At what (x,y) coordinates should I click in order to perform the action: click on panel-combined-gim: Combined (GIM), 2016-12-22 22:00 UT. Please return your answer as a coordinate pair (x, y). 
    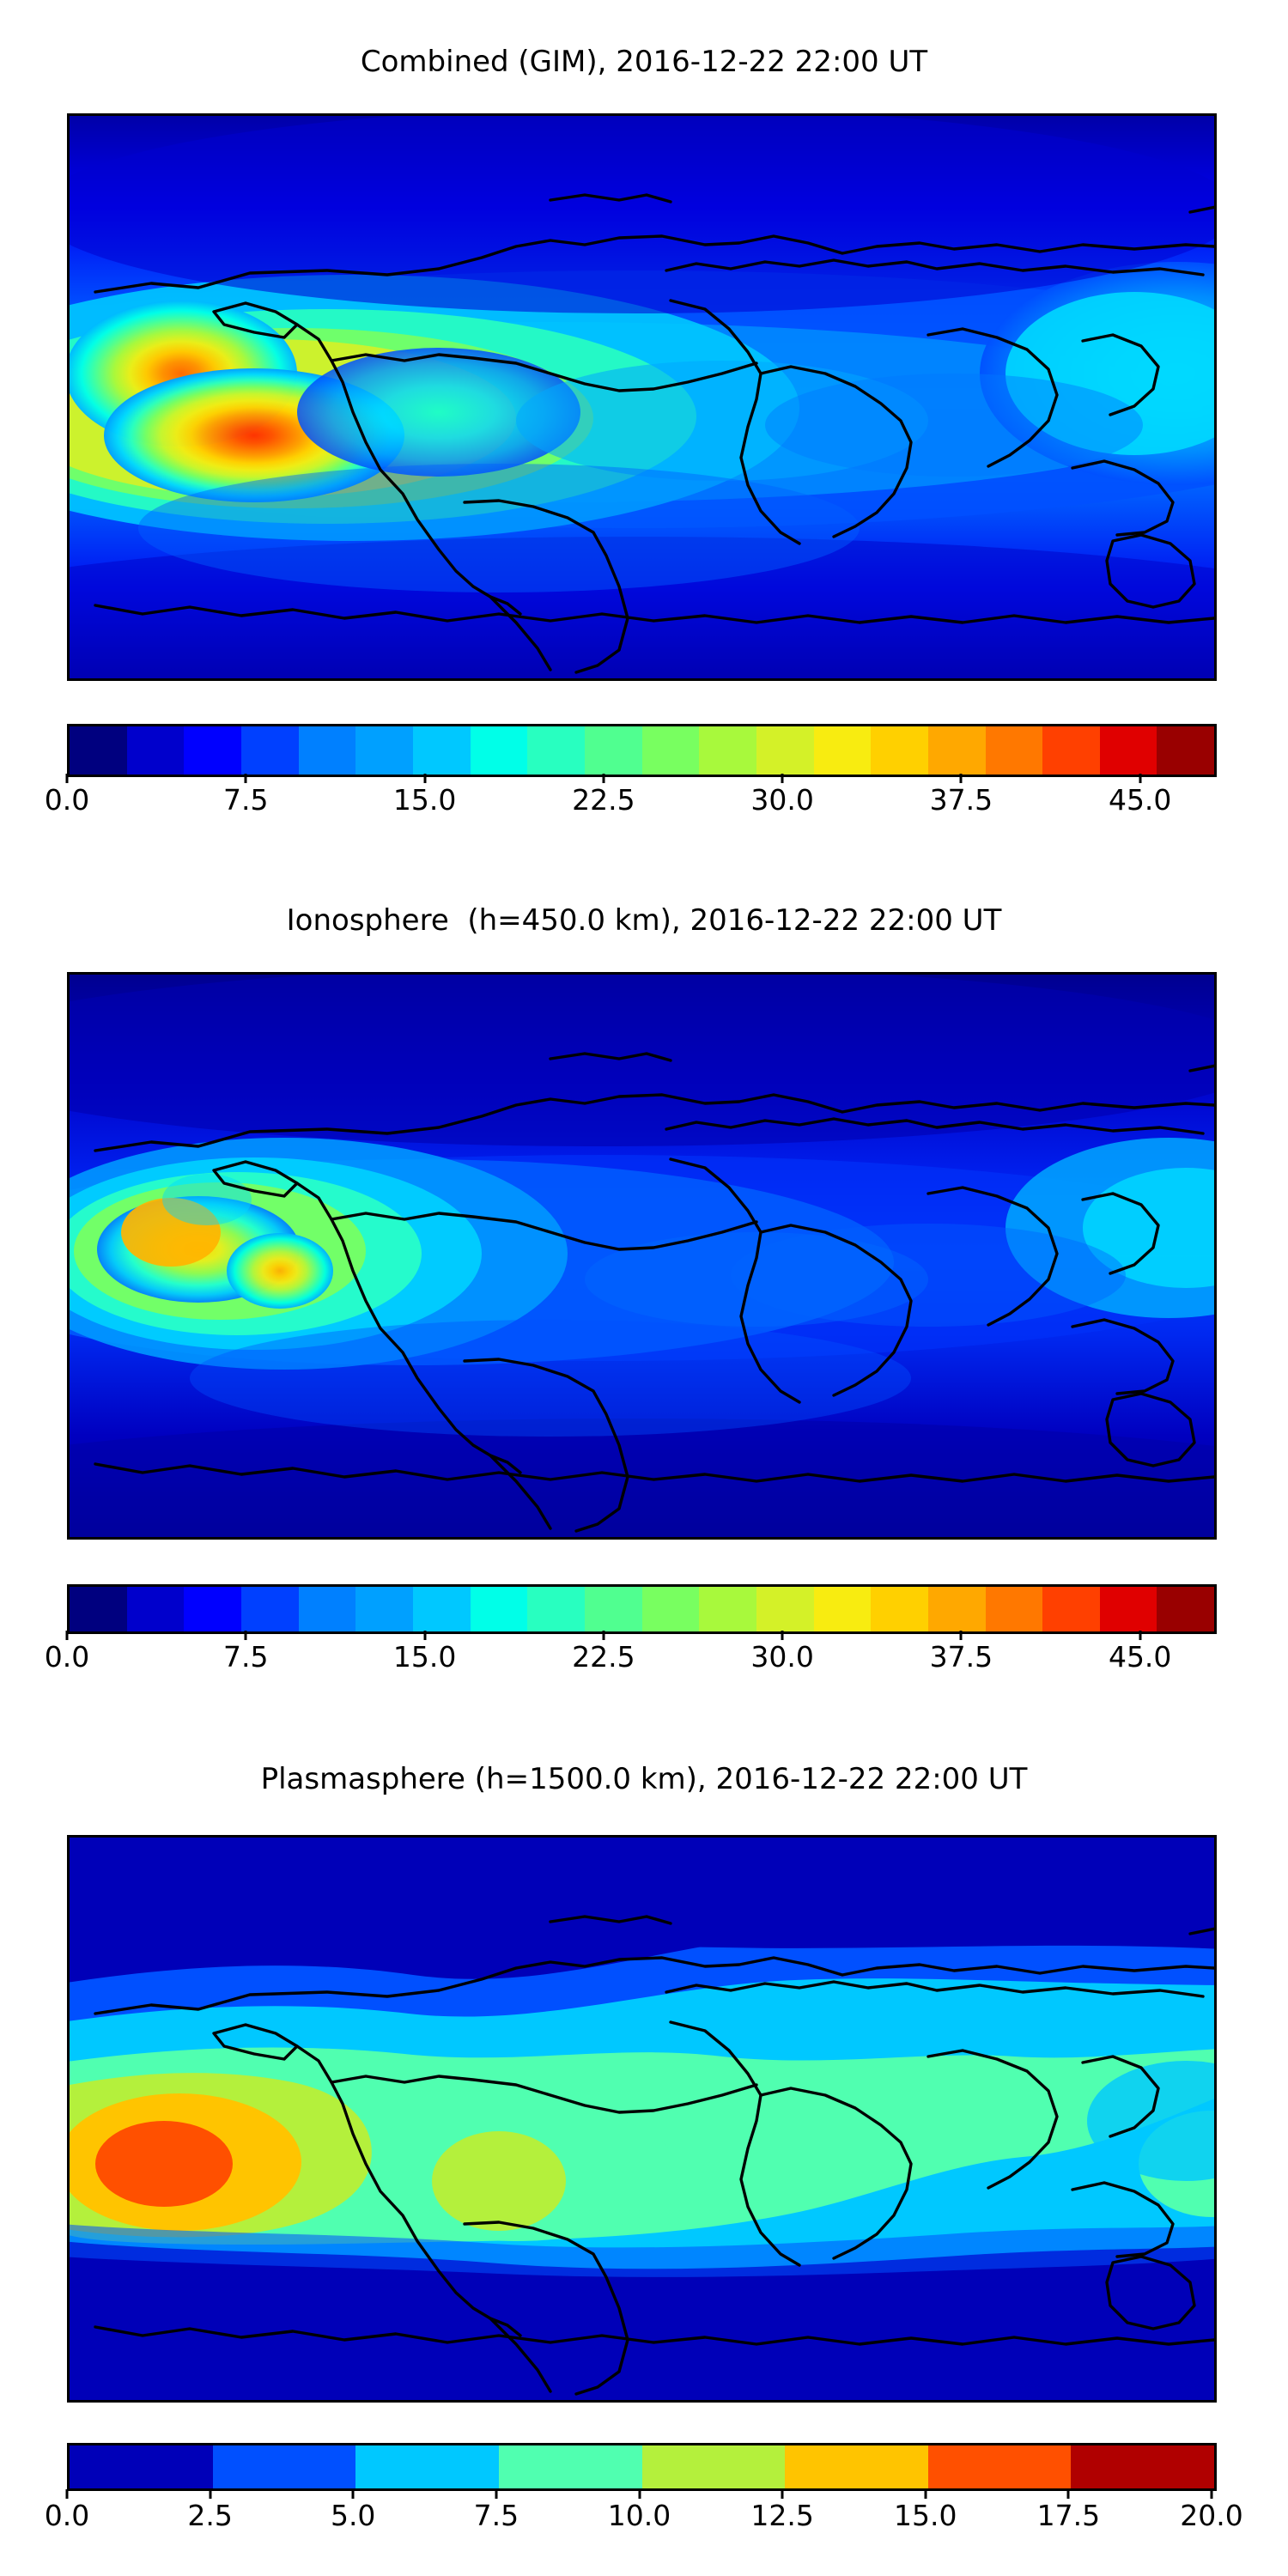
    Looking at the image, I should click on (644, 62).